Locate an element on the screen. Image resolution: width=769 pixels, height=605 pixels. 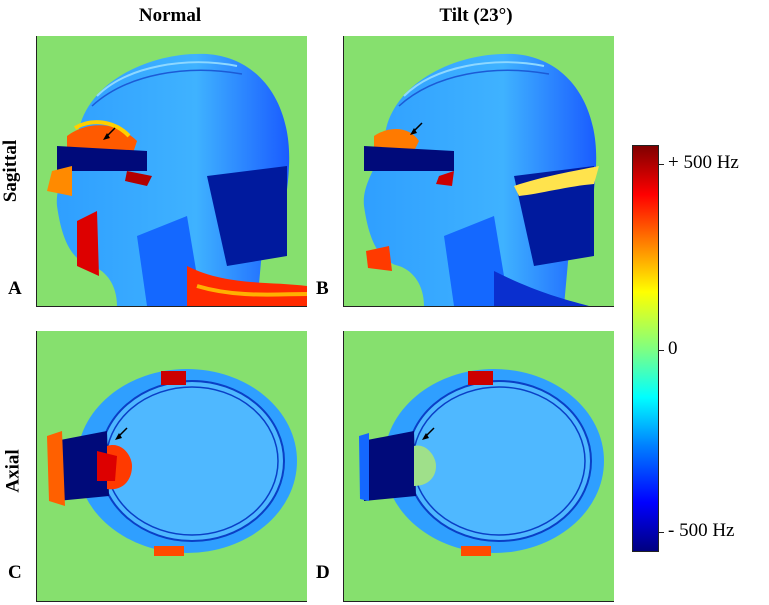
column-title-normal: Normal is located at coordinates (170, 15).